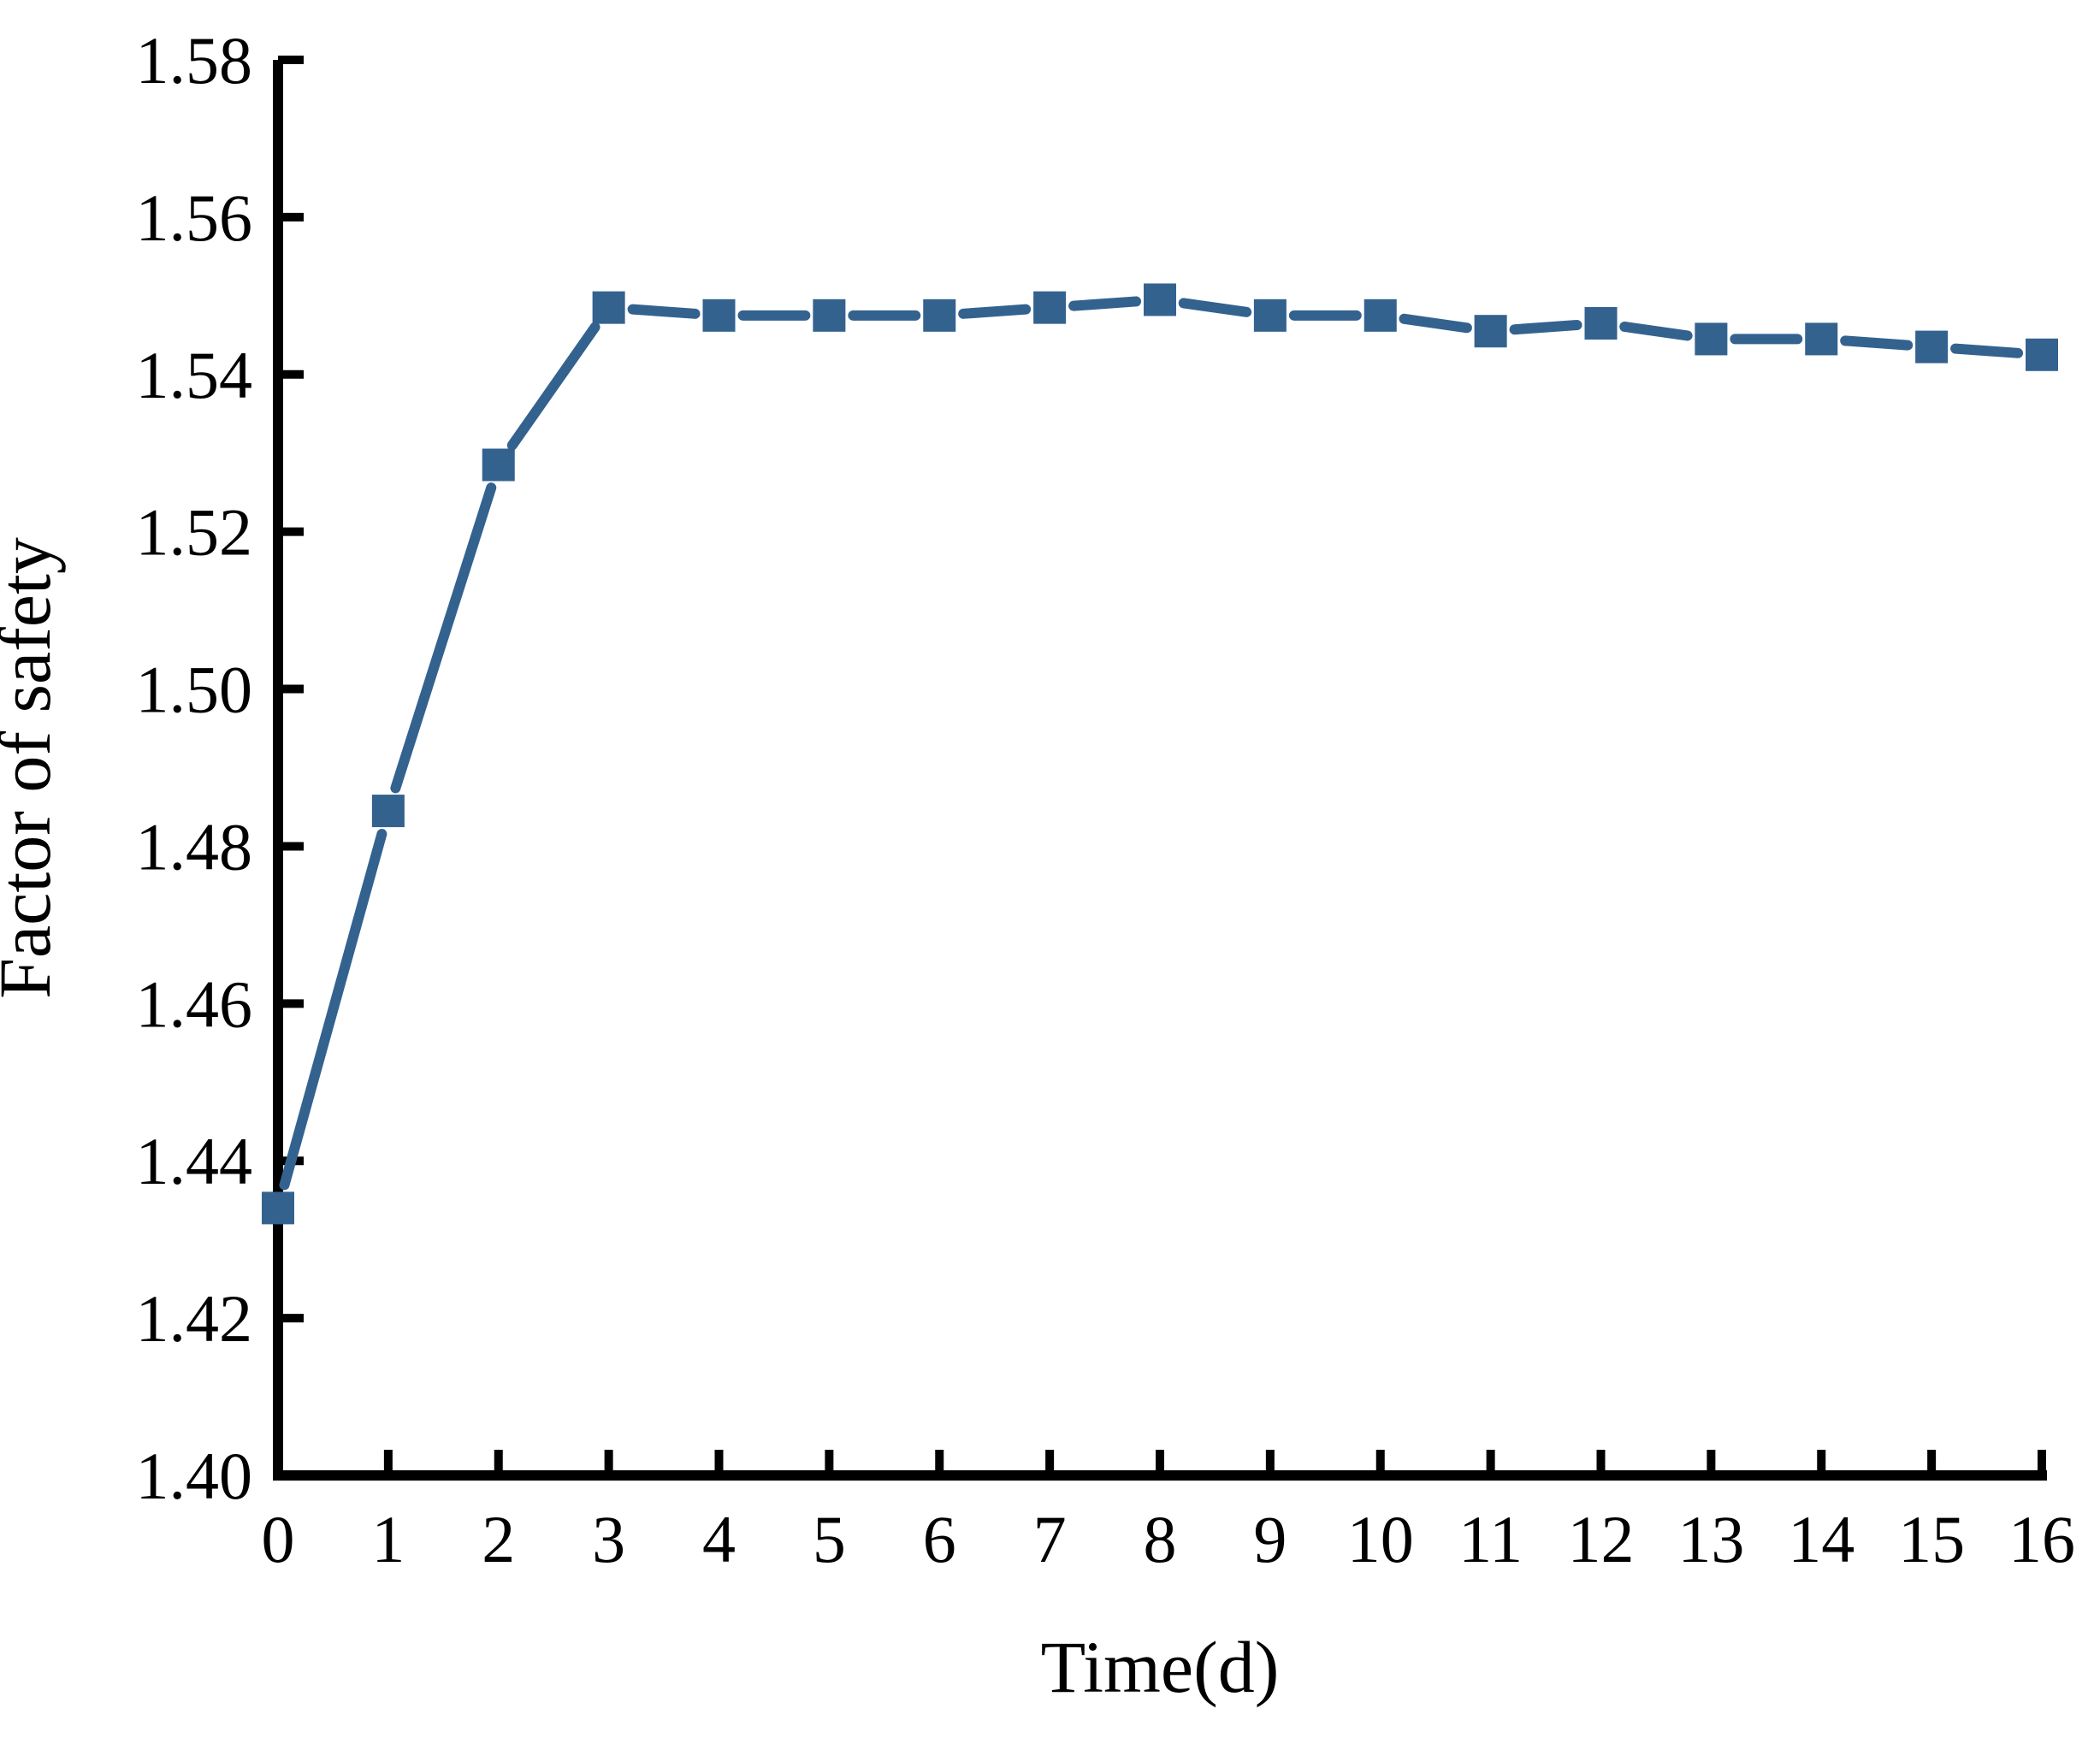  What do you see at coordinates (195, 217) in the screenshot?
I see `y-tick-label: 1.56` at bounding box center [195, 217].